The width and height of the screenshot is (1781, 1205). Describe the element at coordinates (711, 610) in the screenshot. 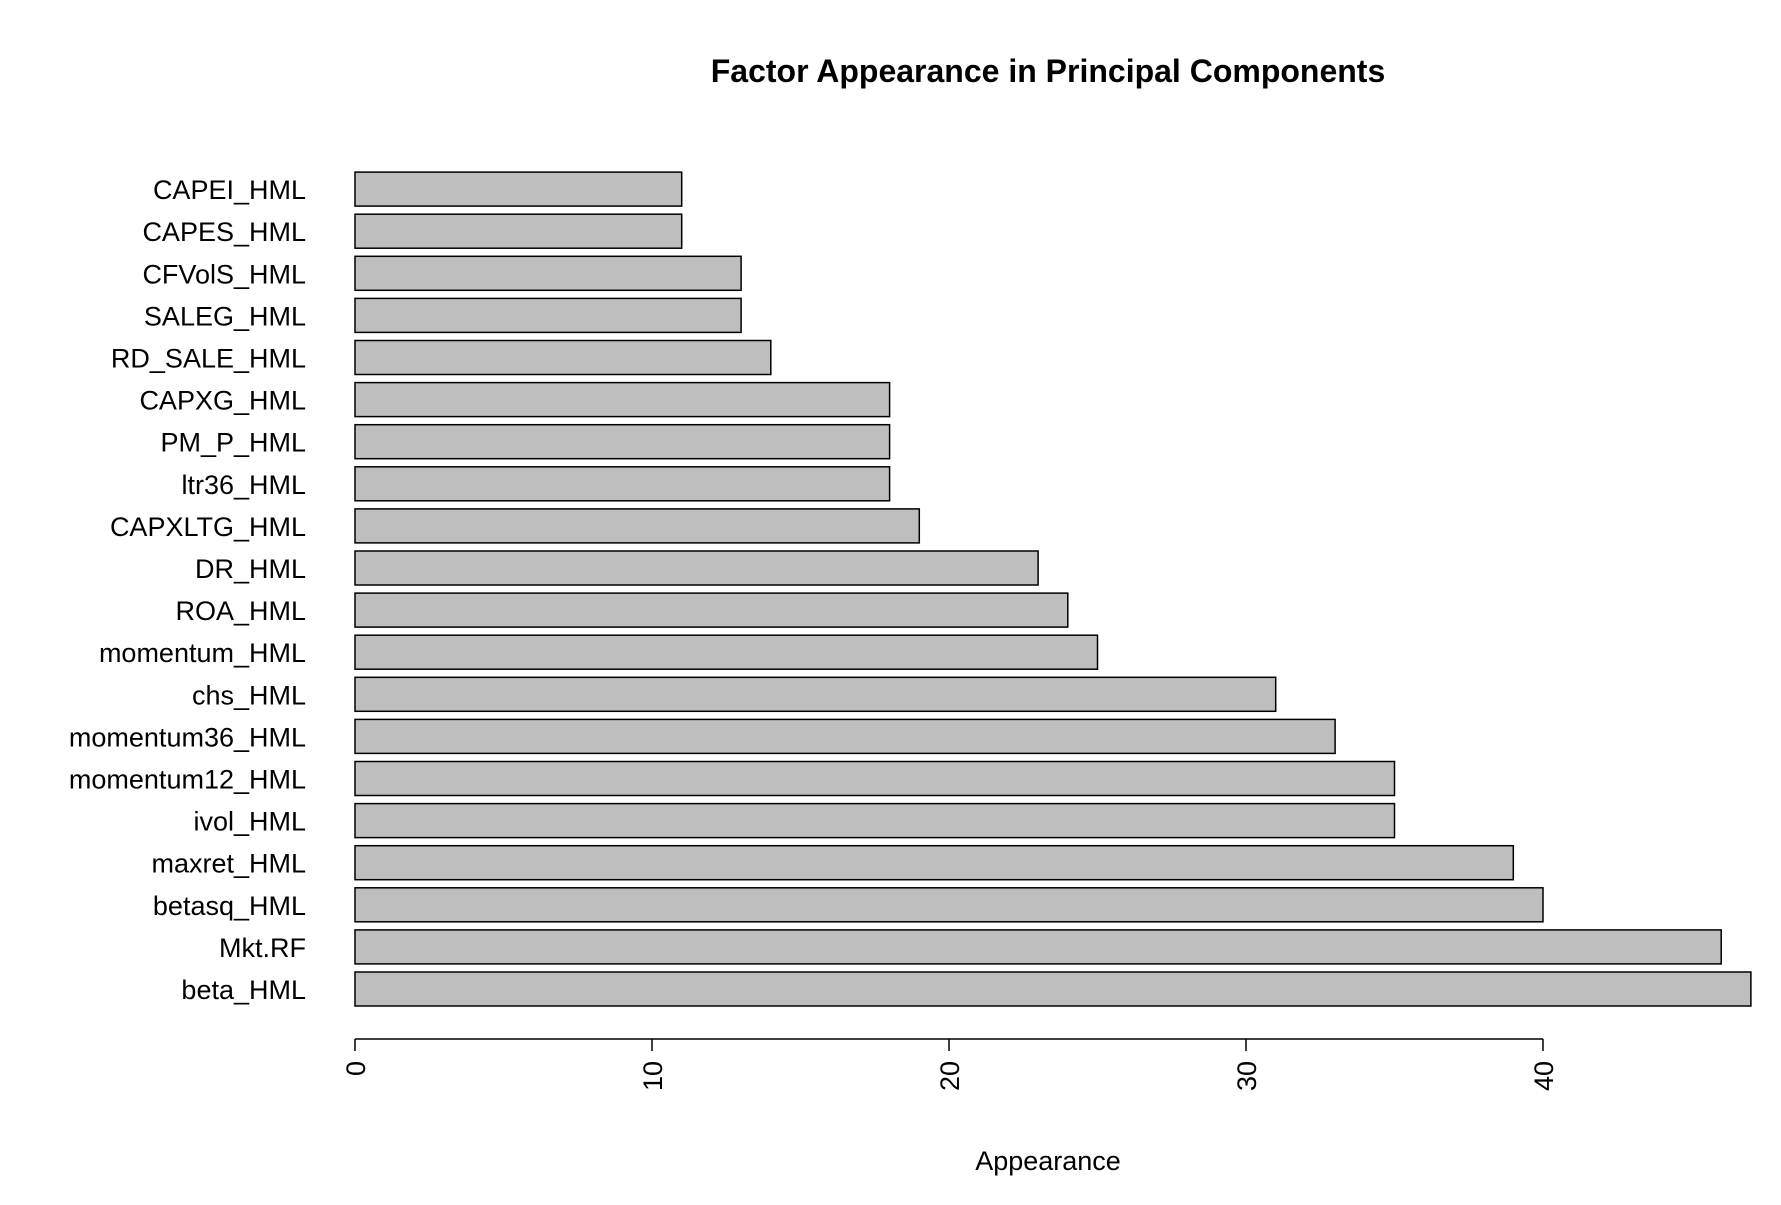

I see `bar-roa-hml` at that location.